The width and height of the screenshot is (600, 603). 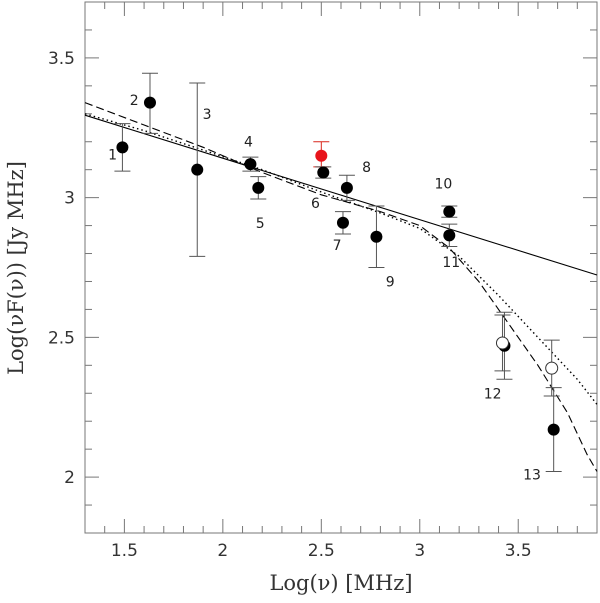 What do you see at coordinates (260, 224) in the screenshot?
I see `point-label: 5` at bounding box center [260, 224].